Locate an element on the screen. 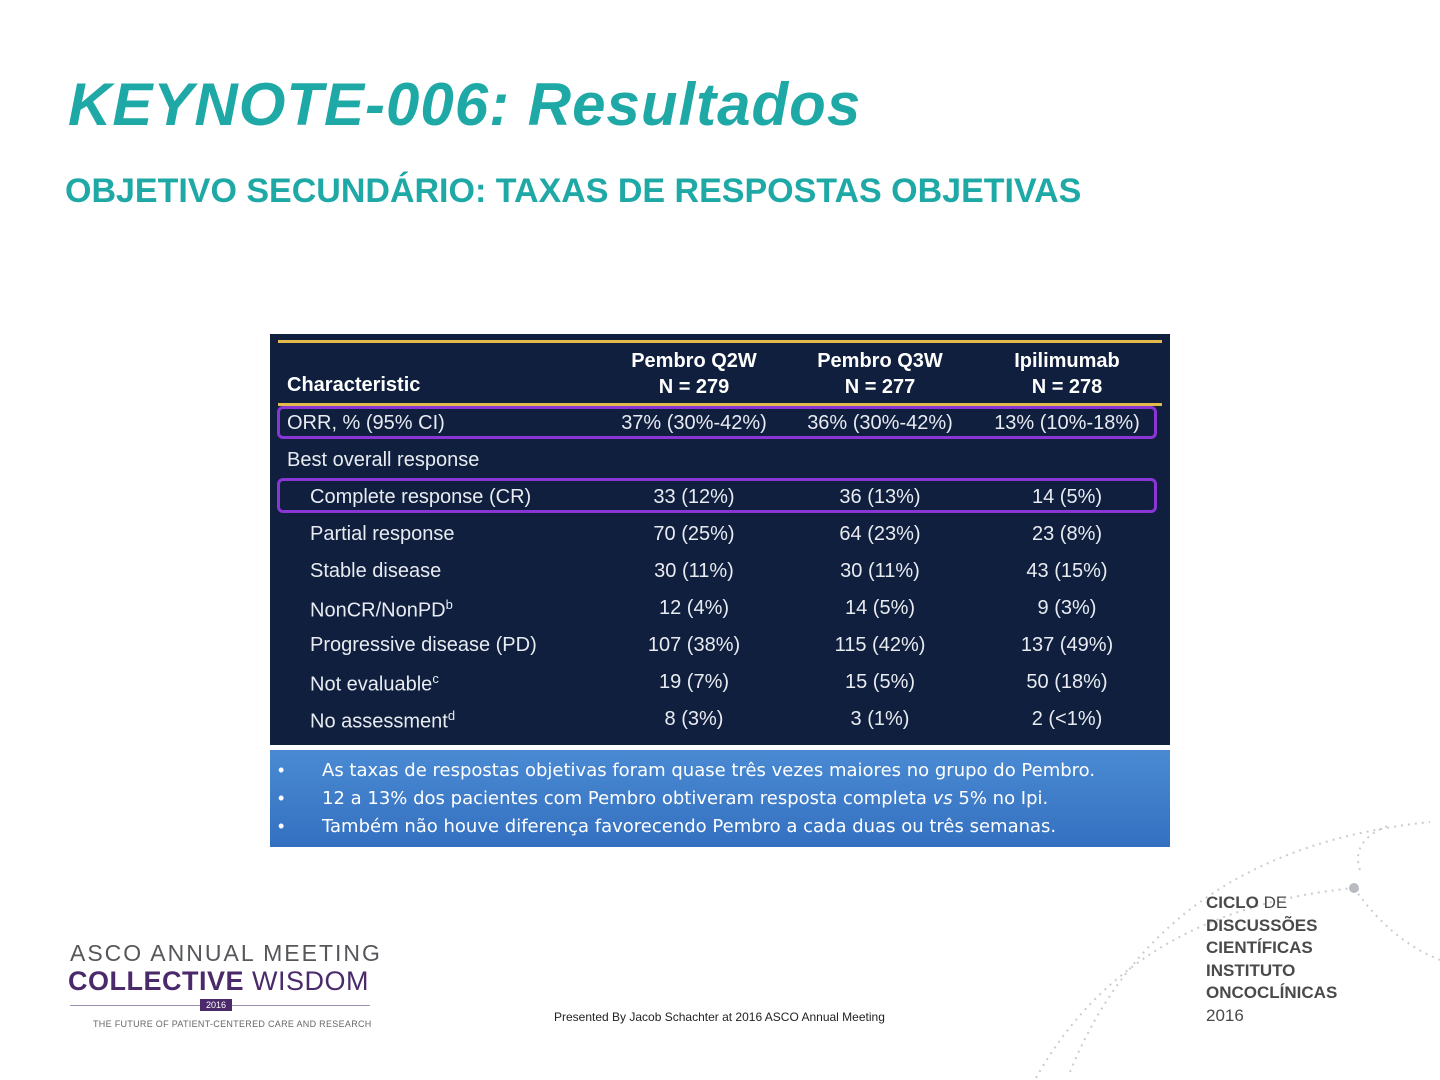  cell-value: 3 (1%) is located at coordinates (880, 719).